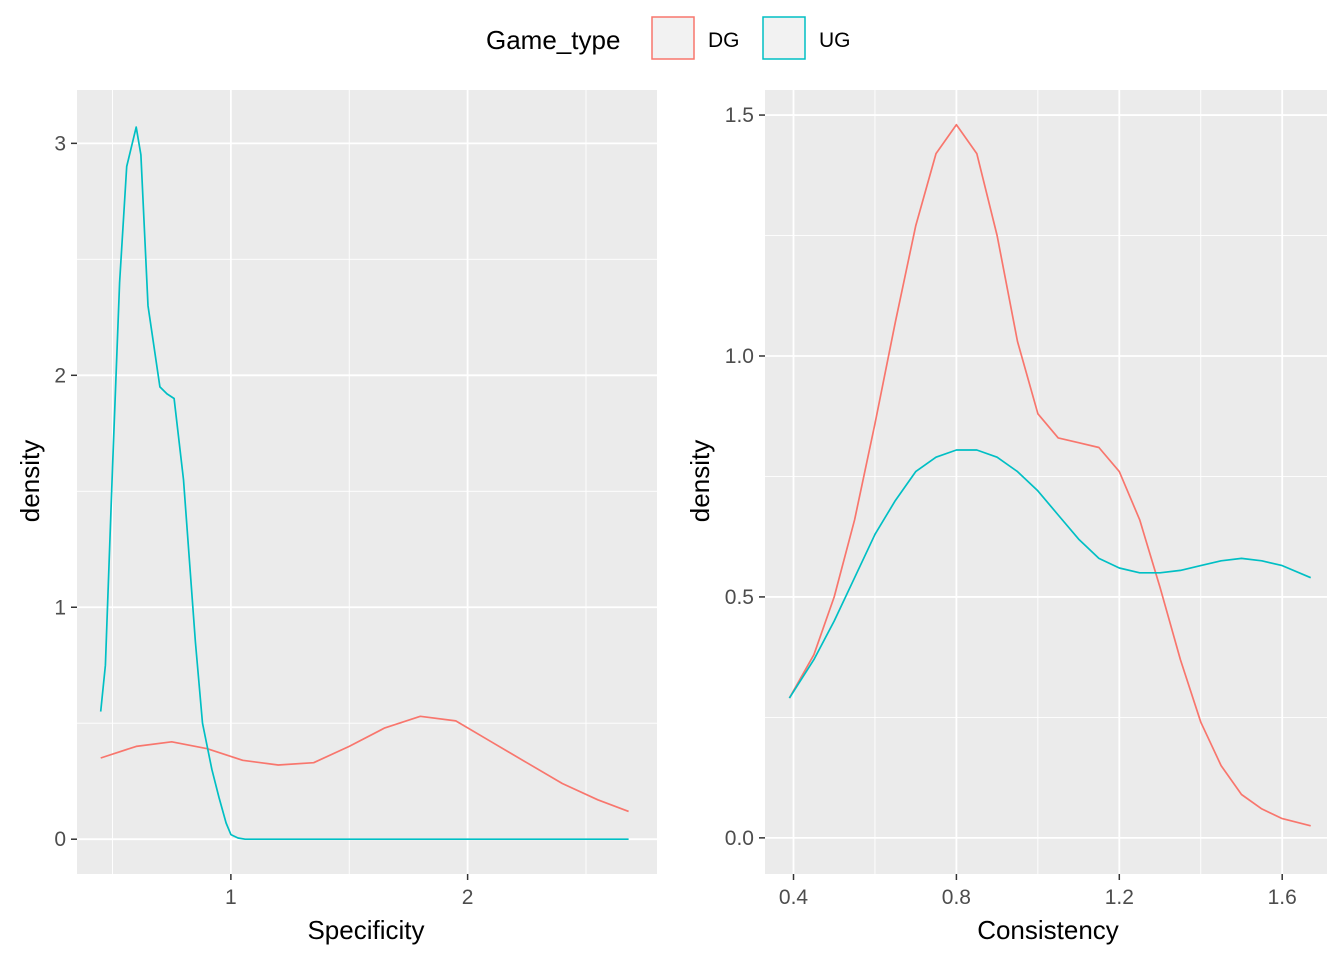 The width and height of the screenshot is (1344, 960). Describe the element at coordinates (724, 40) in the screenshot. I see `legend-label-dg: DG` at that location.